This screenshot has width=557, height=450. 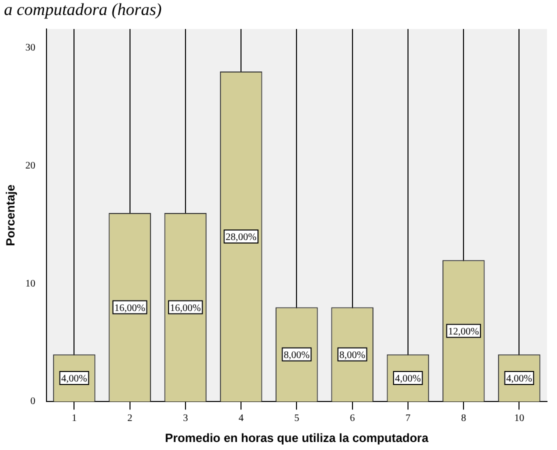 I want to click on y-tick-label: 0, so click(x=33, y=402).